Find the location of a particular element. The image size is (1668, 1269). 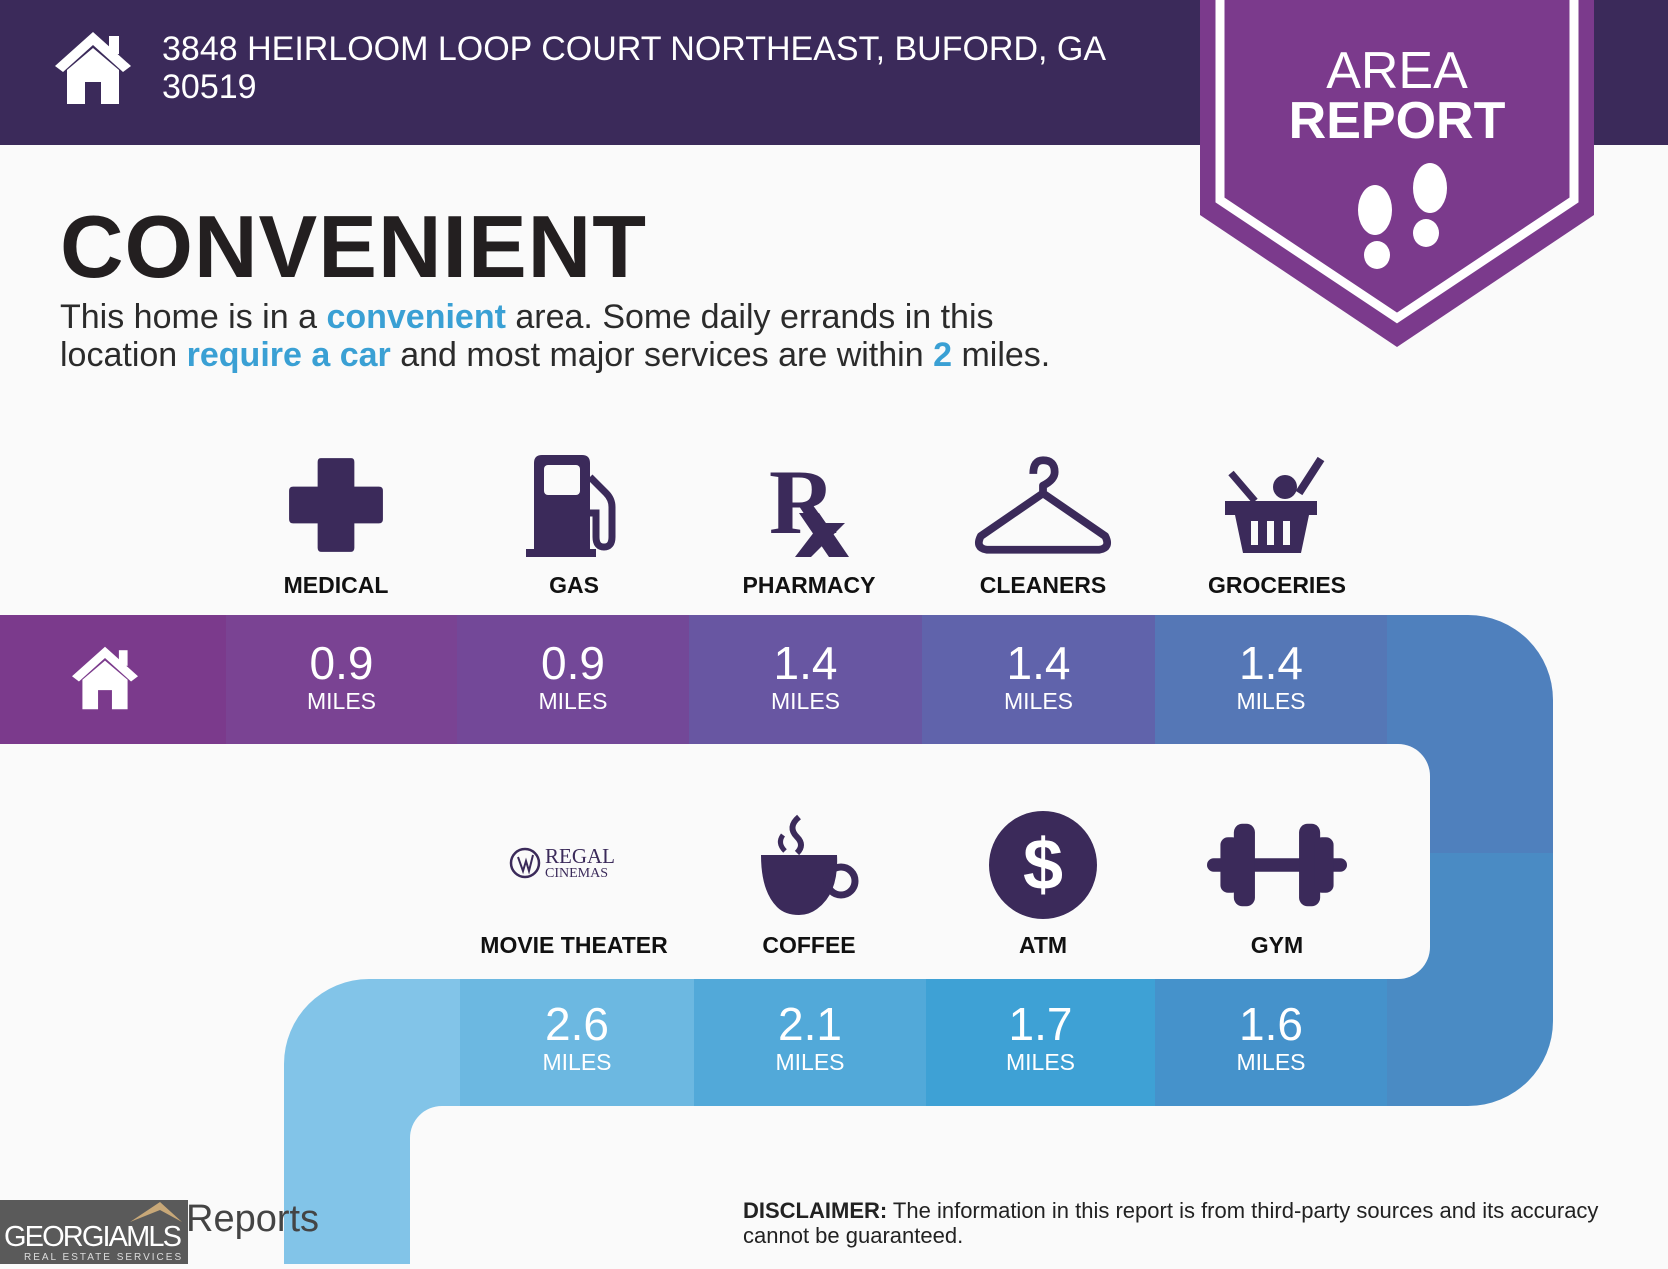

distance-groceries: 1.4 MILES is located at coordinates (1271, 676).